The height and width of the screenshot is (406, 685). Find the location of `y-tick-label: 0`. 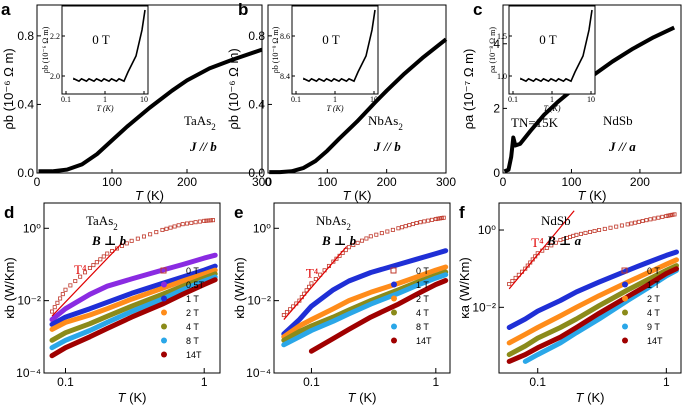

y-tick-label: 0 is located at coordinates (496, 173).